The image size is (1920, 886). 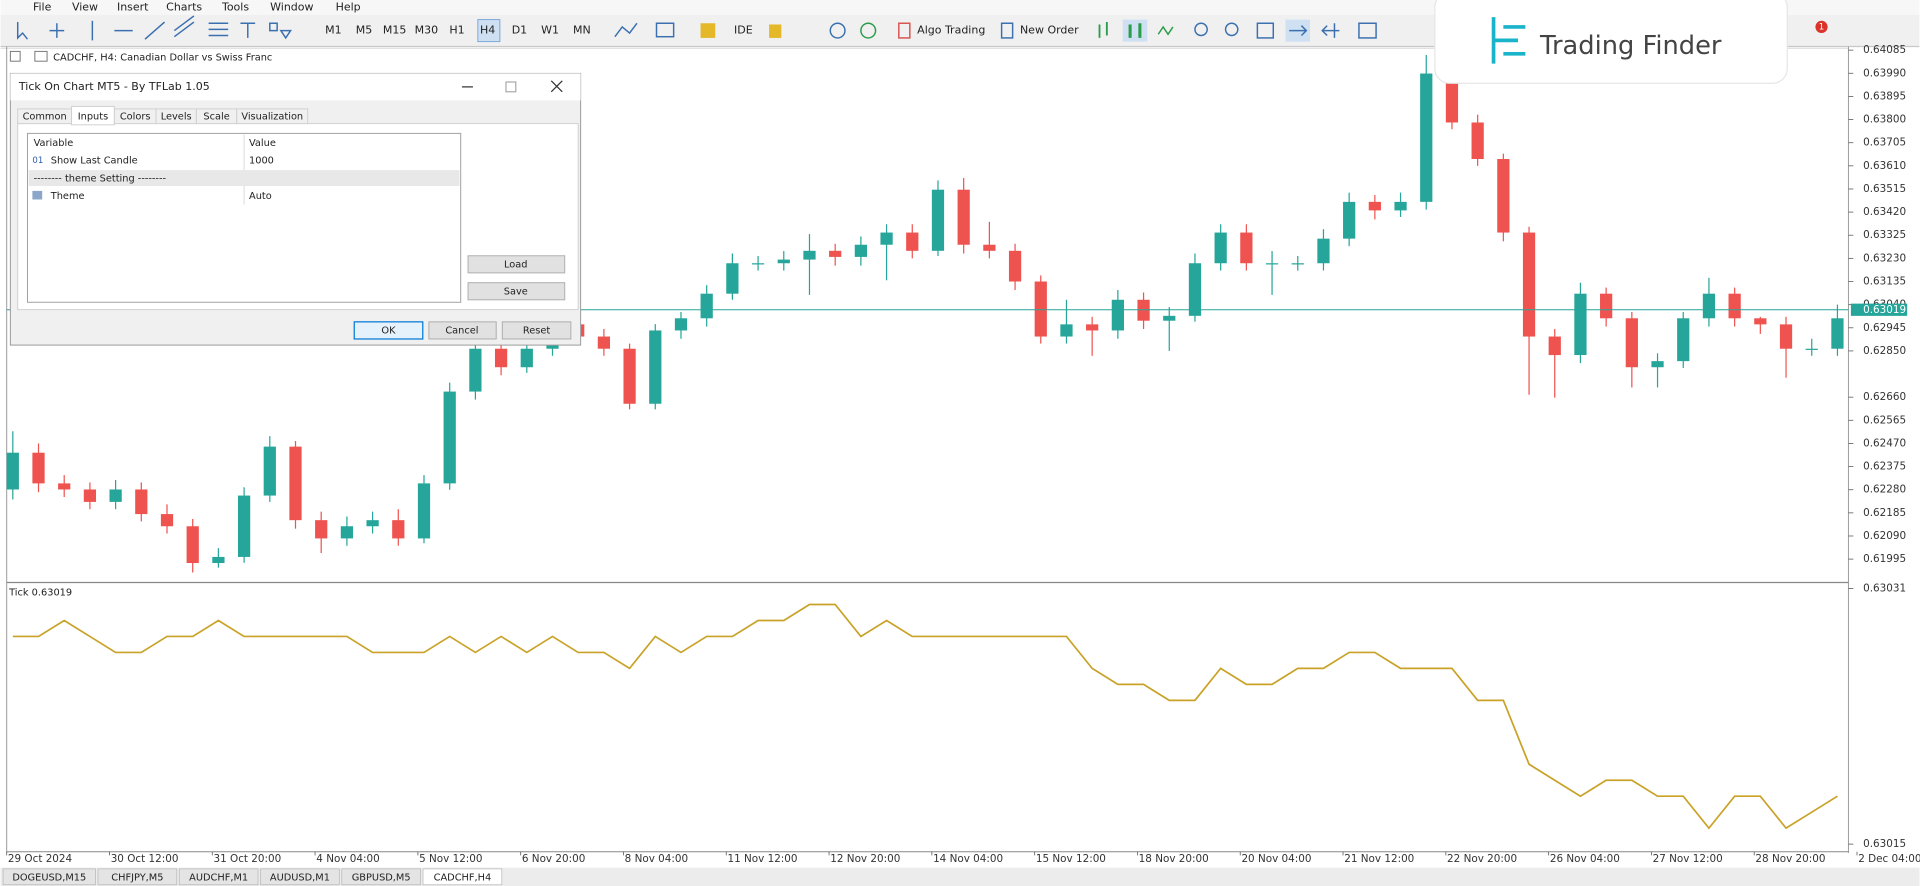 What do you see at coordinates (184, 6) in the screenshot?
I see `menu-item: Charts` at bounding box center [184, 6].